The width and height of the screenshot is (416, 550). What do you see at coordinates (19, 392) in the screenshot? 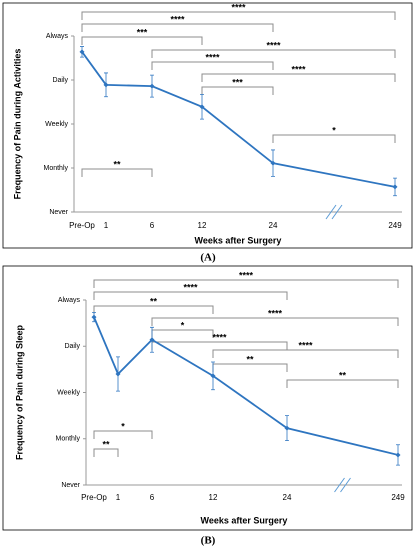
I see `y-axis-label: Frequency of Pain during Sleep` at bounding box center [19, 392].